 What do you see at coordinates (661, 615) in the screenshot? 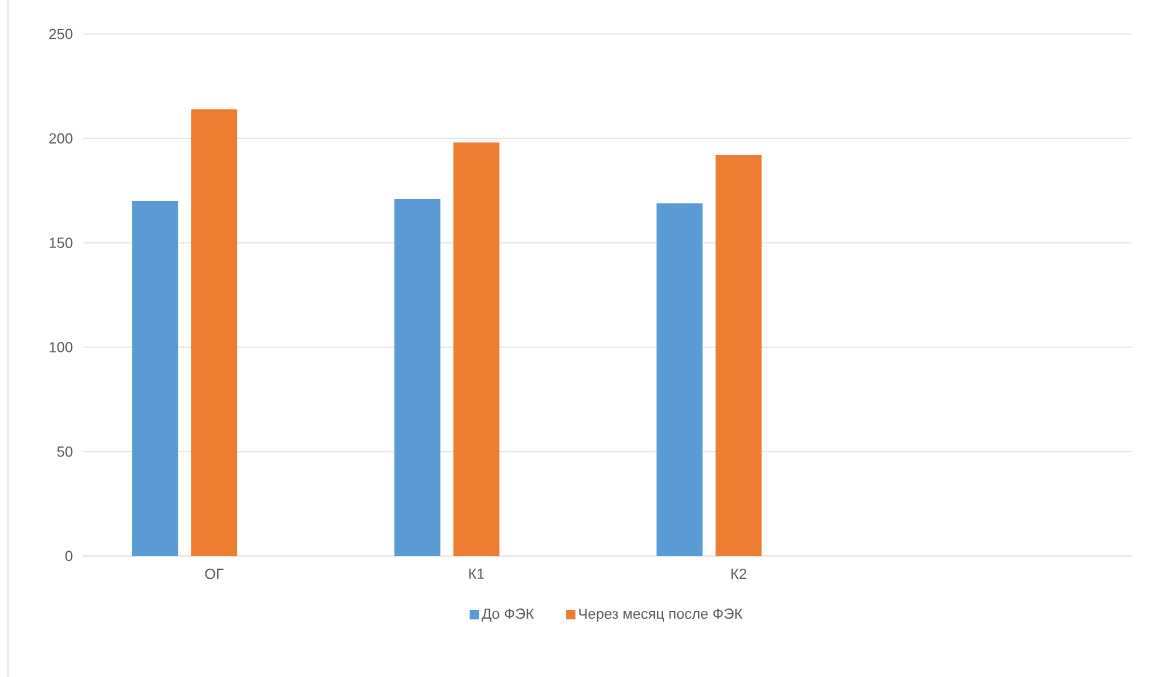
I see `legend-label: Через месяц после ФЭК` at bounding box center [661, 615].